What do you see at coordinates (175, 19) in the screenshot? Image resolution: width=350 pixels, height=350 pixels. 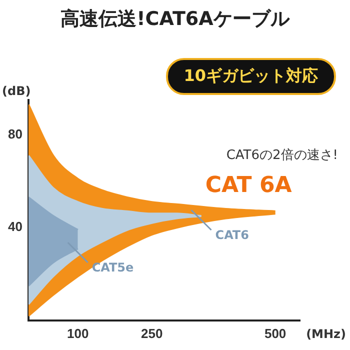 I see `chart-title: 高速伝送!CAT6Aケーブル` at bounding box center [175, 19].